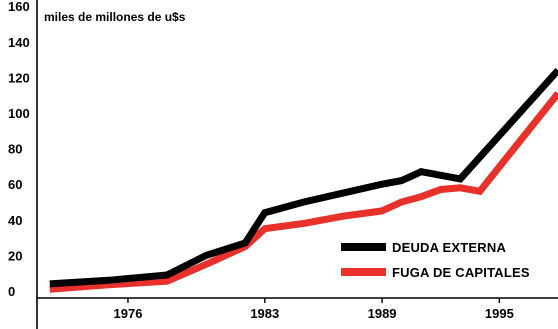 Image resolution: width=558 pixels, height=329 pixels. I want to click on y-axis: 0 20 40 60 80 100 120 140 160, so click(23, 164).